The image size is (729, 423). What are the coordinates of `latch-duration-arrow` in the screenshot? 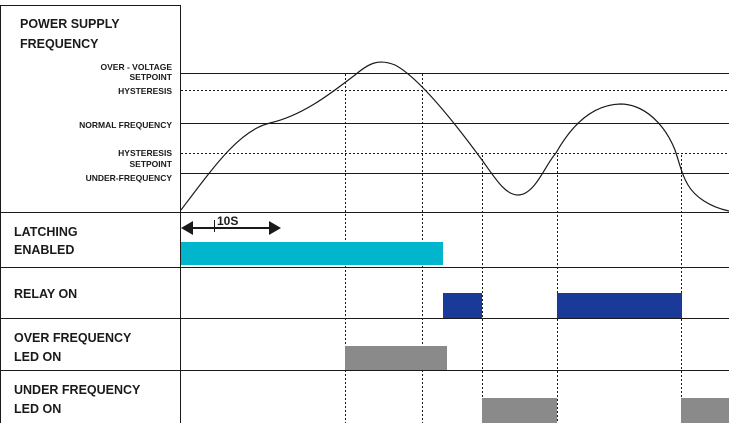 It's located at (231, 227).